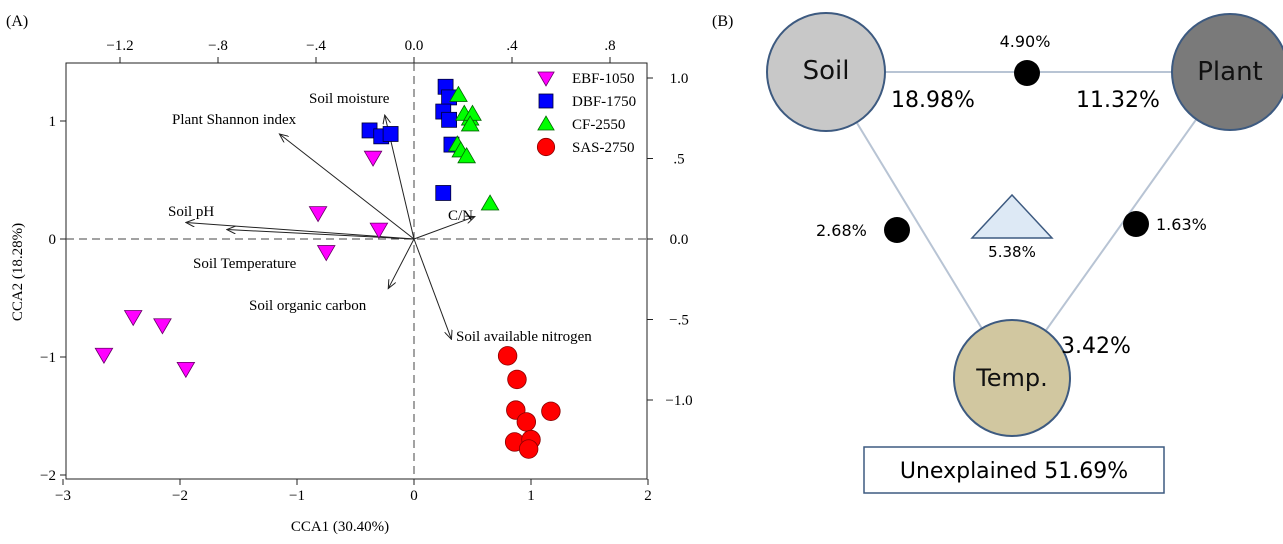  I want to click on vector-label: Soil organic carbon, so click(308, 306).